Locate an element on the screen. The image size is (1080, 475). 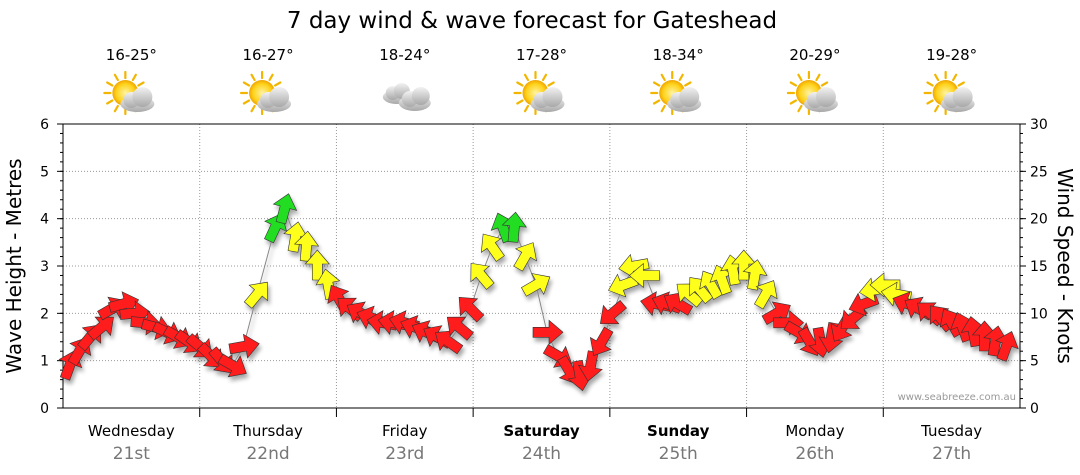
chart-title: 7 day wind & wave forecast for Gateshead is located at coordinates (532, 21).